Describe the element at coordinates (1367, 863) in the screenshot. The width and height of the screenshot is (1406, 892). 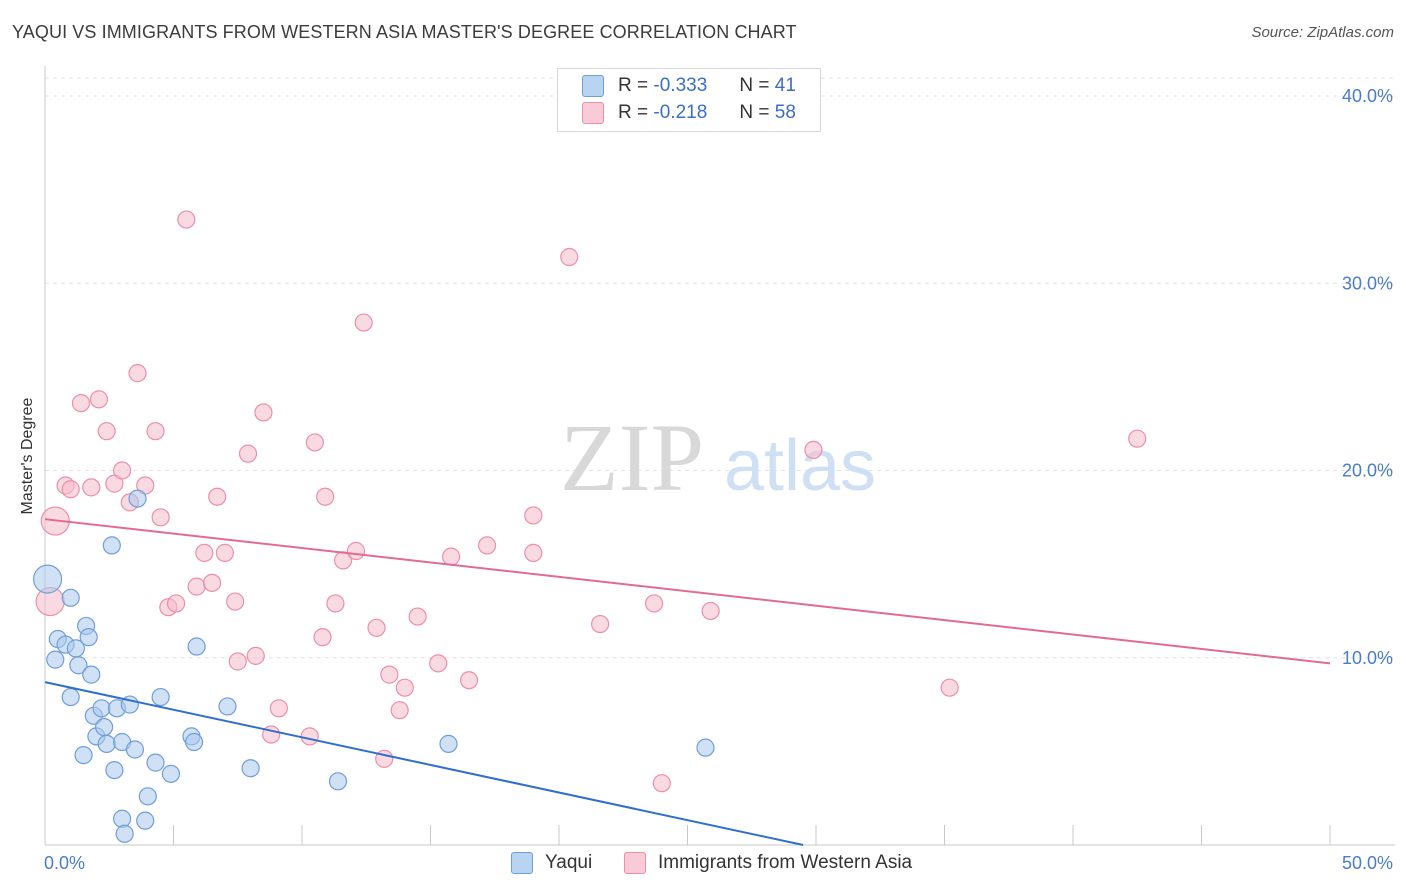
I see `x-tick-label-max: 50.0%` at that location.